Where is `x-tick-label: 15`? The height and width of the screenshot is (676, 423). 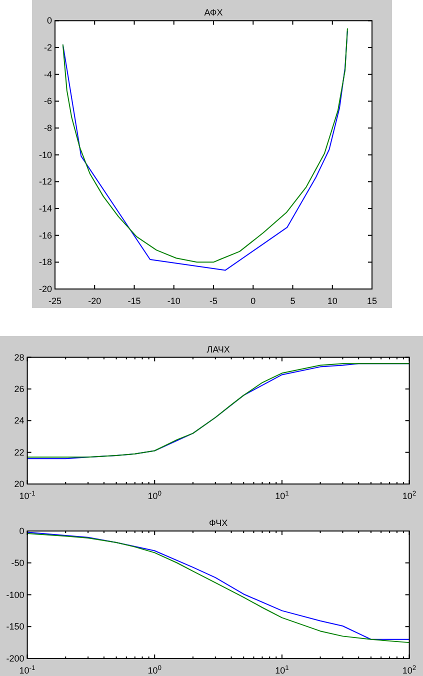 x-tick-label: 15 is located at coordinates (372, 301).